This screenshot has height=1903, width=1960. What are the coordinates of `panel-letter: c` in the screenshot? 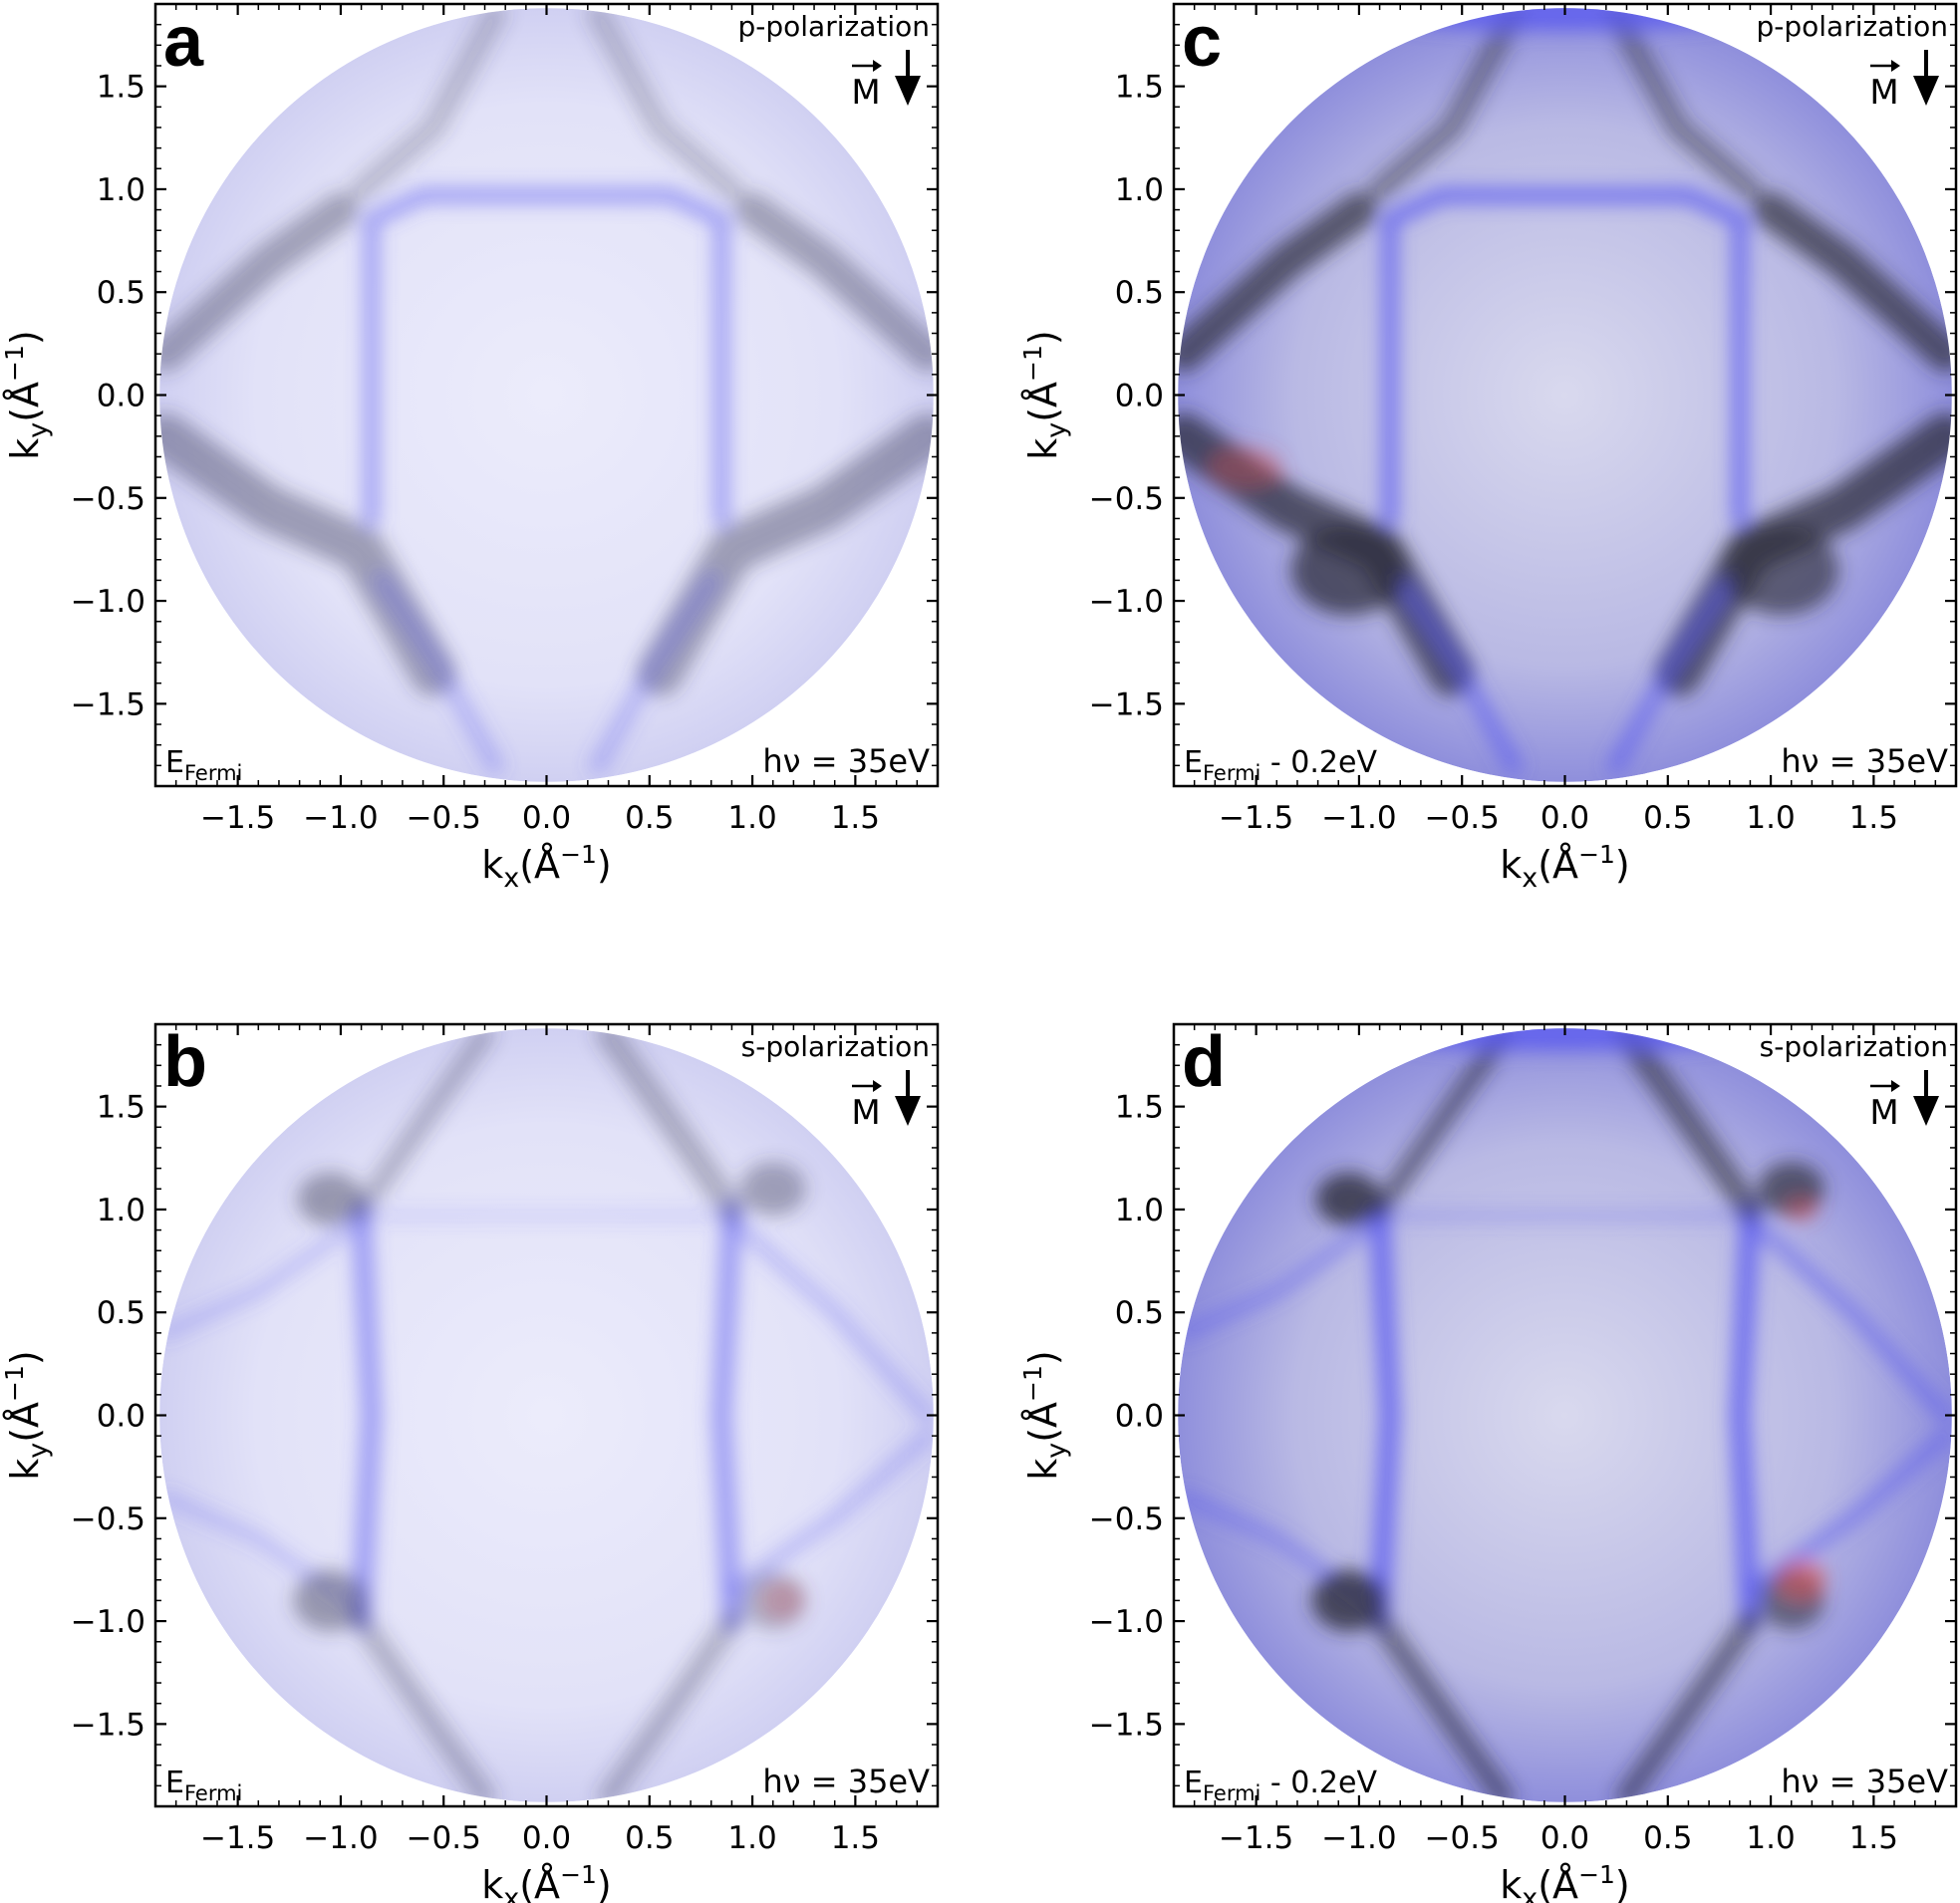 It's located at (1202, 42).